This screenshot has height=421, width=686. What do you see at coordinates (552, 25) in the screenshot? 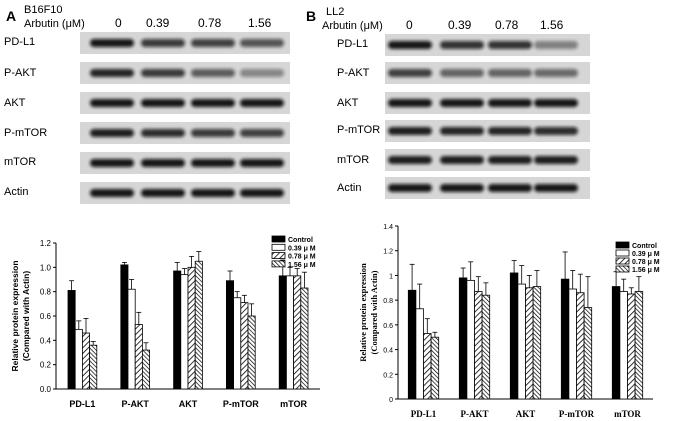
I see `panel-b-conc-3: 1.56` at bounding box center [552, 25].